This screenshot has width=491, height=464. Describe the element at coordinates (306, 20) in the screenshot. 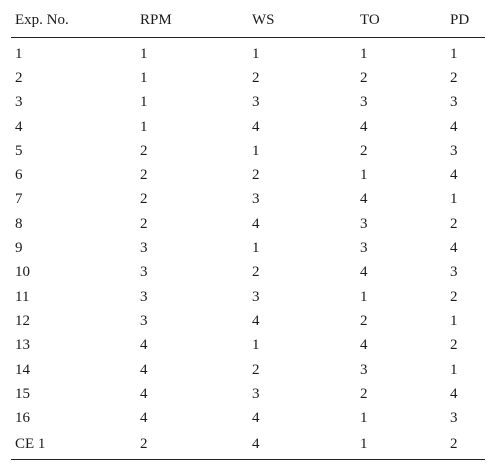

I see `header-ws: WS` at that location.